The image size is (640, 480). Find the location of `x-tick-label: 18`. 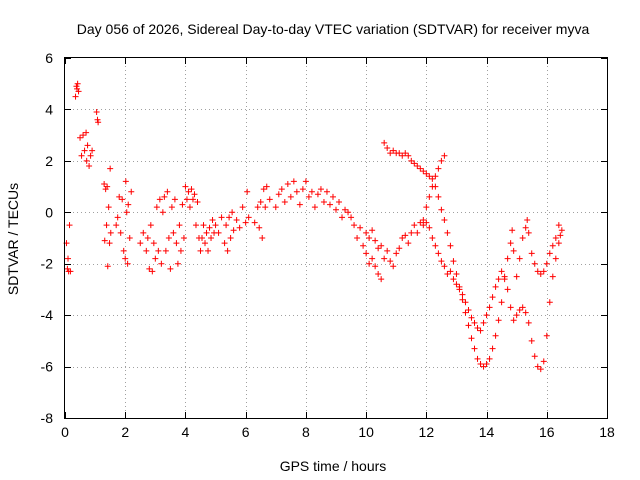

x-tick-label: 18 is located at coordinates (607, 432).